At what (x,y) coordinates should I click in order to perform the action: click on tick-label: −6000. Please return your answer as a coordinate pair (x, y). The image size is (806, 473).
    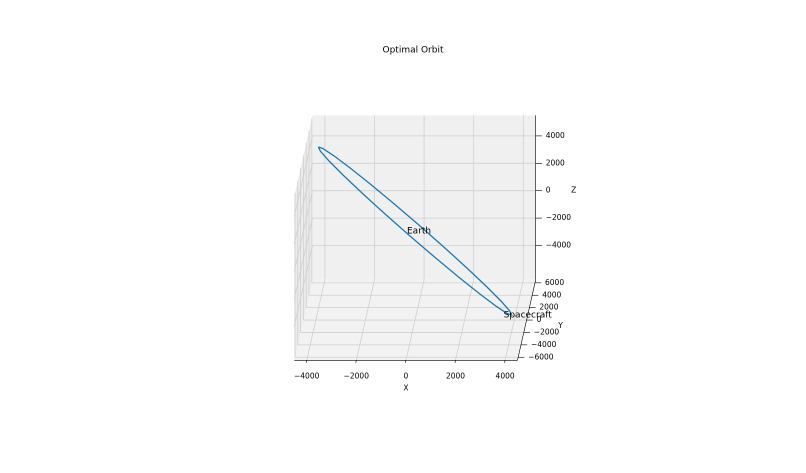
    Looking at the image, I should click on (541, 356).